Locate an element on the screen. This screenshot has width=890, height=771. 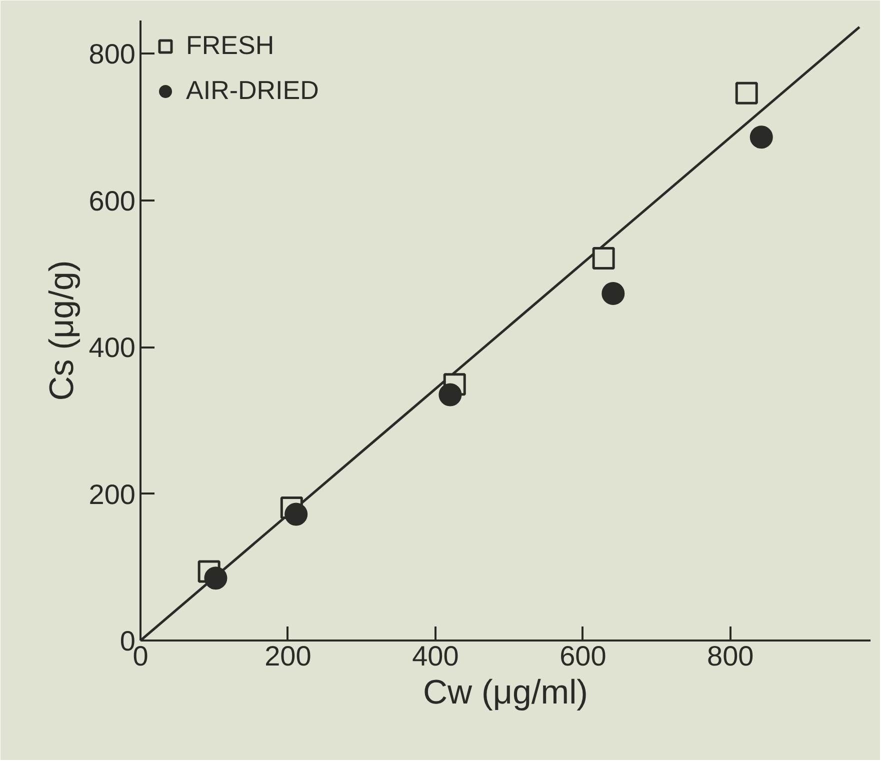
y-tick-label: 600 is located at coordinates (112, 200).